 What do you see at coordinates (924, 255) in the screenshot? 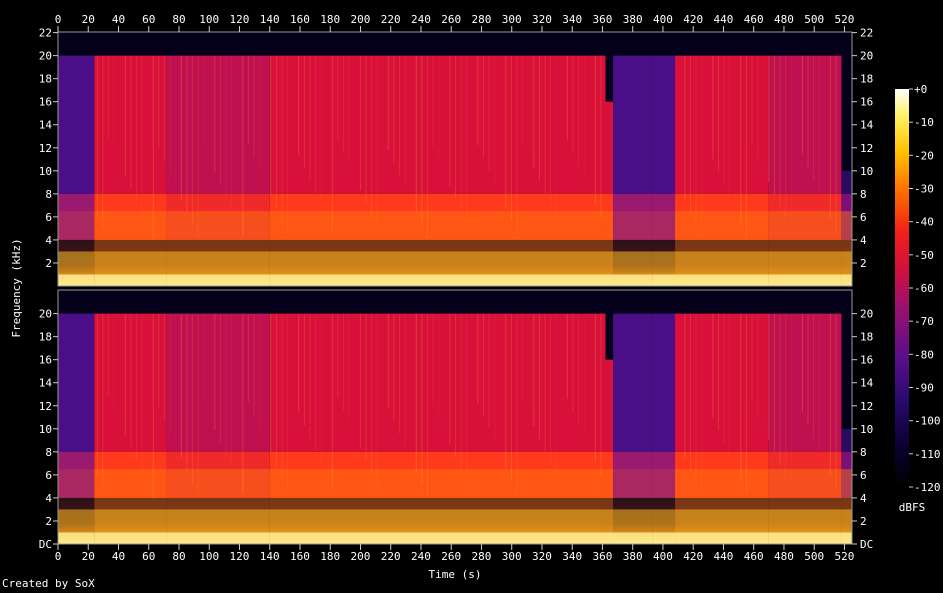
I see `colorbar-tick-label: -50` at bounding box center [924, 255].